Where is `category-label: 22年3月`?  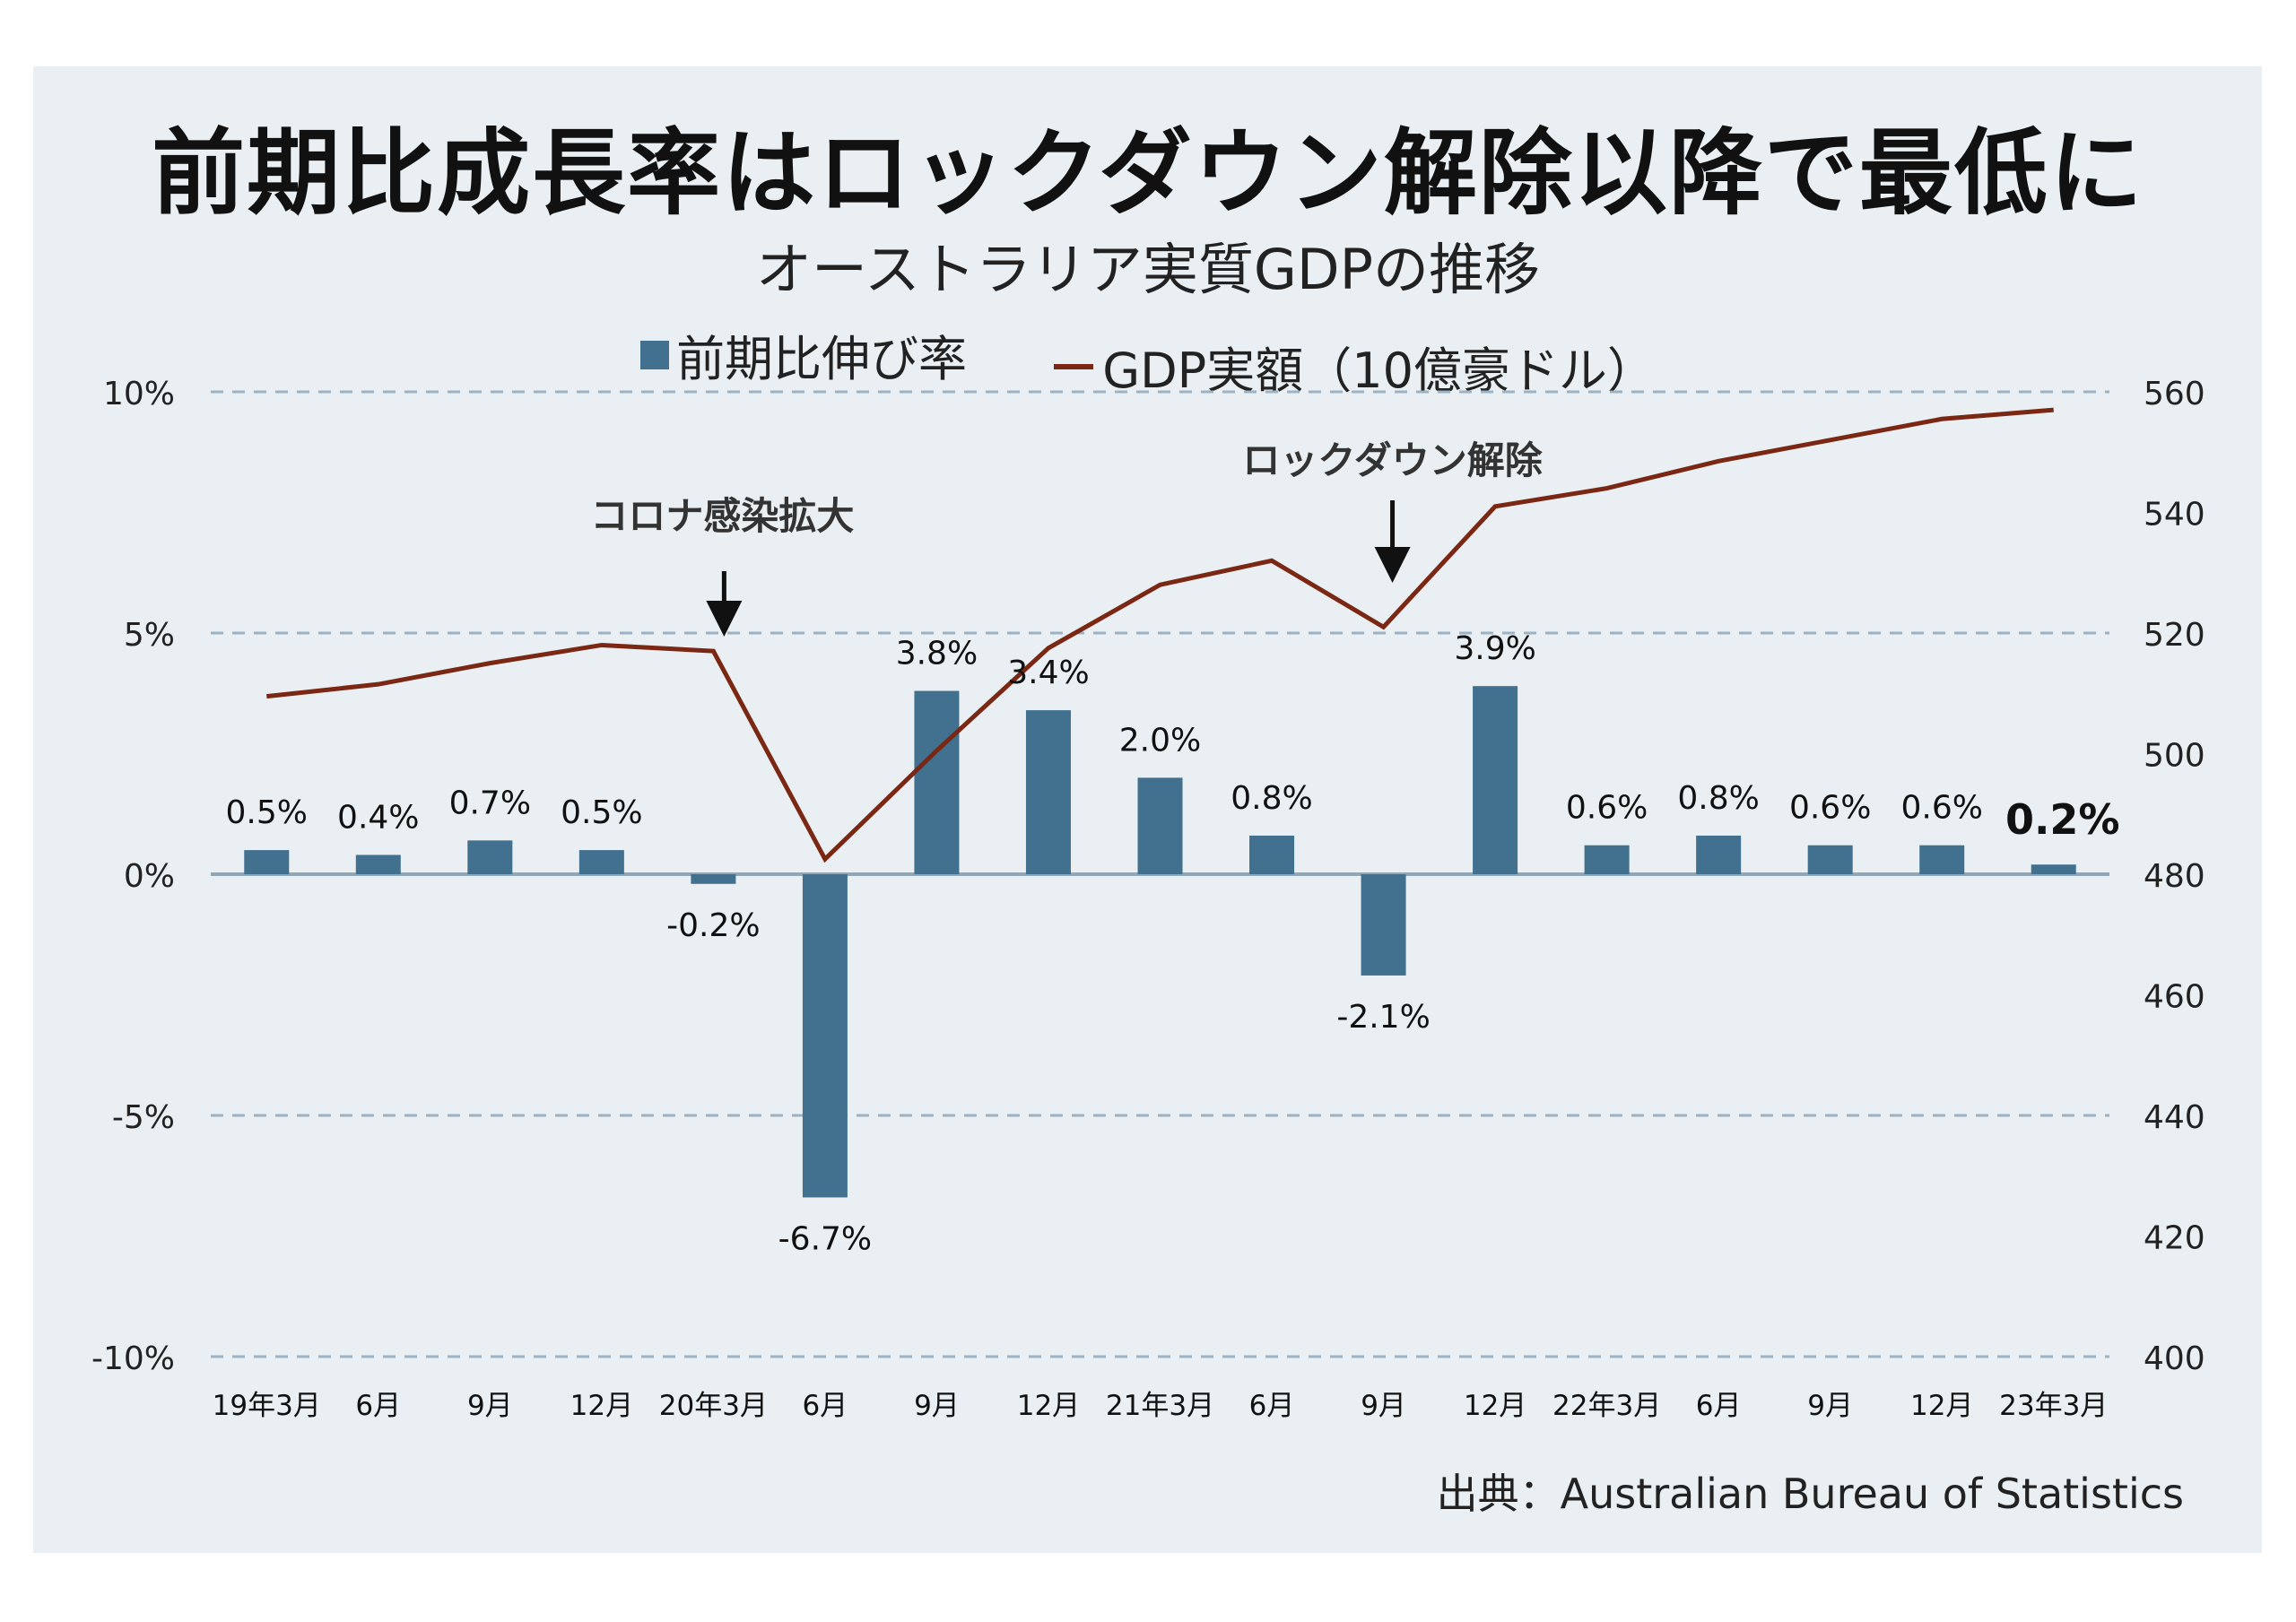 category-label: 22年3月 is located at coordinates (1606, 1406).